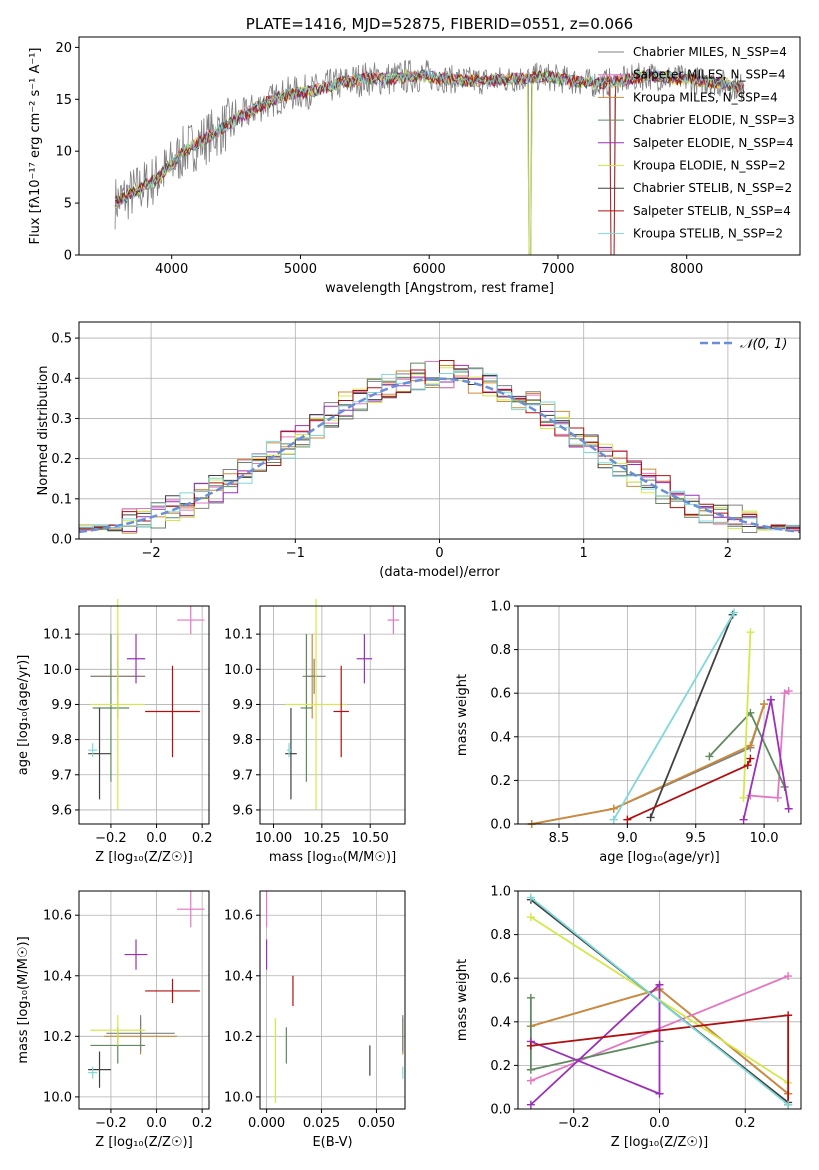  Describe the element at coordinates (300, 269) in the screenshot. I see `x-tick-label: 5000` at that location.